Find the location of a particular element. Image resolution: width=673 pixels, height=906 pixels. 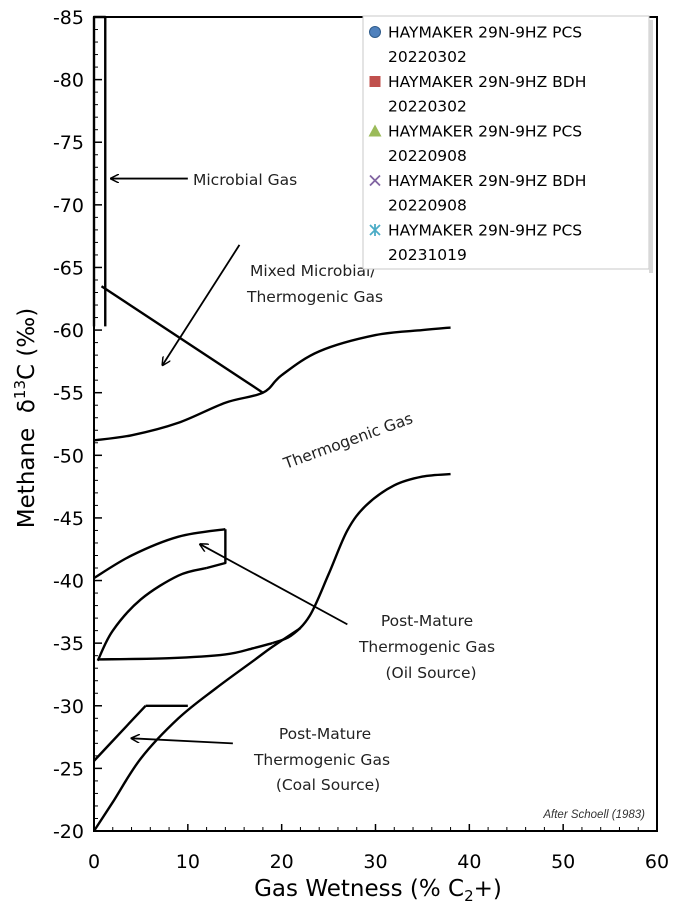

y-tick-label: -25 is located at coordinates (68, 769).